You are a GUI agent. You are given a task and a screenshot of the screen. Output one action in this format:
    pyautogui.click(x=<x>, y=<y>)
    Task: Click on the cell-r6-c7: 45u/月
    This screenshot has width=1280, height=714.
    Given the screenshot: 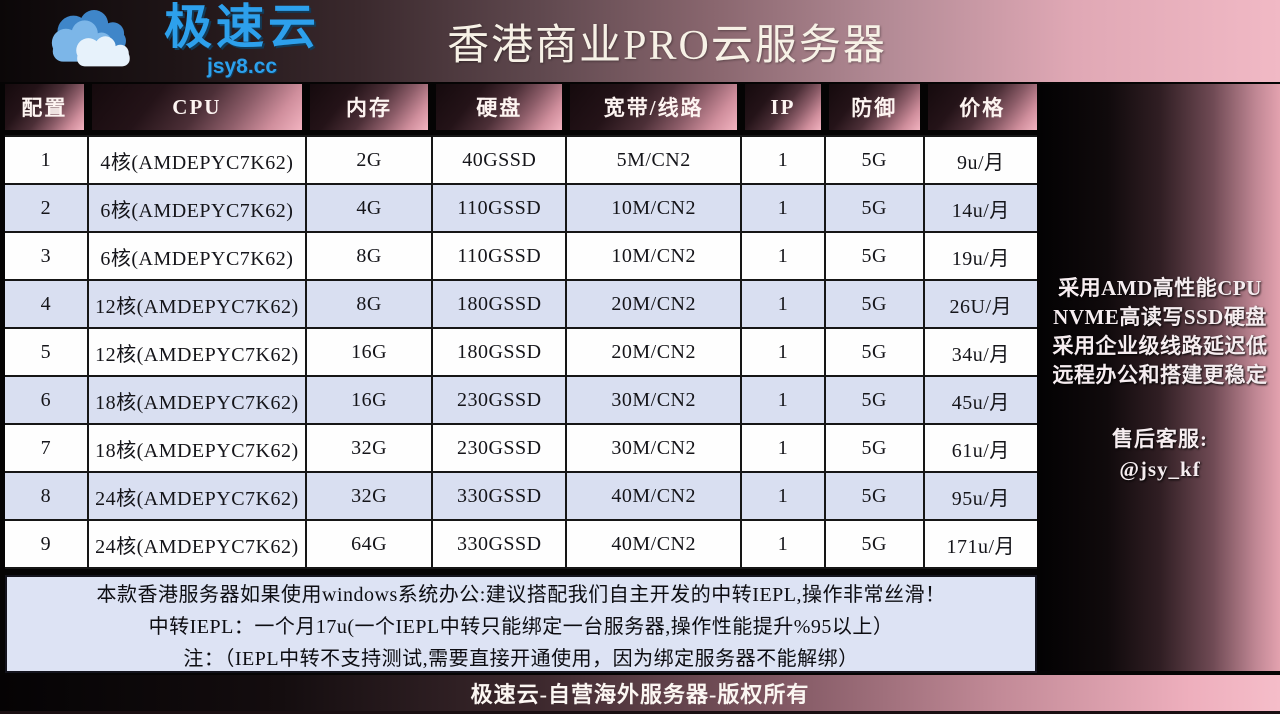 What is the action you would take?
    pyautogui.click(x=980, y=400)
    